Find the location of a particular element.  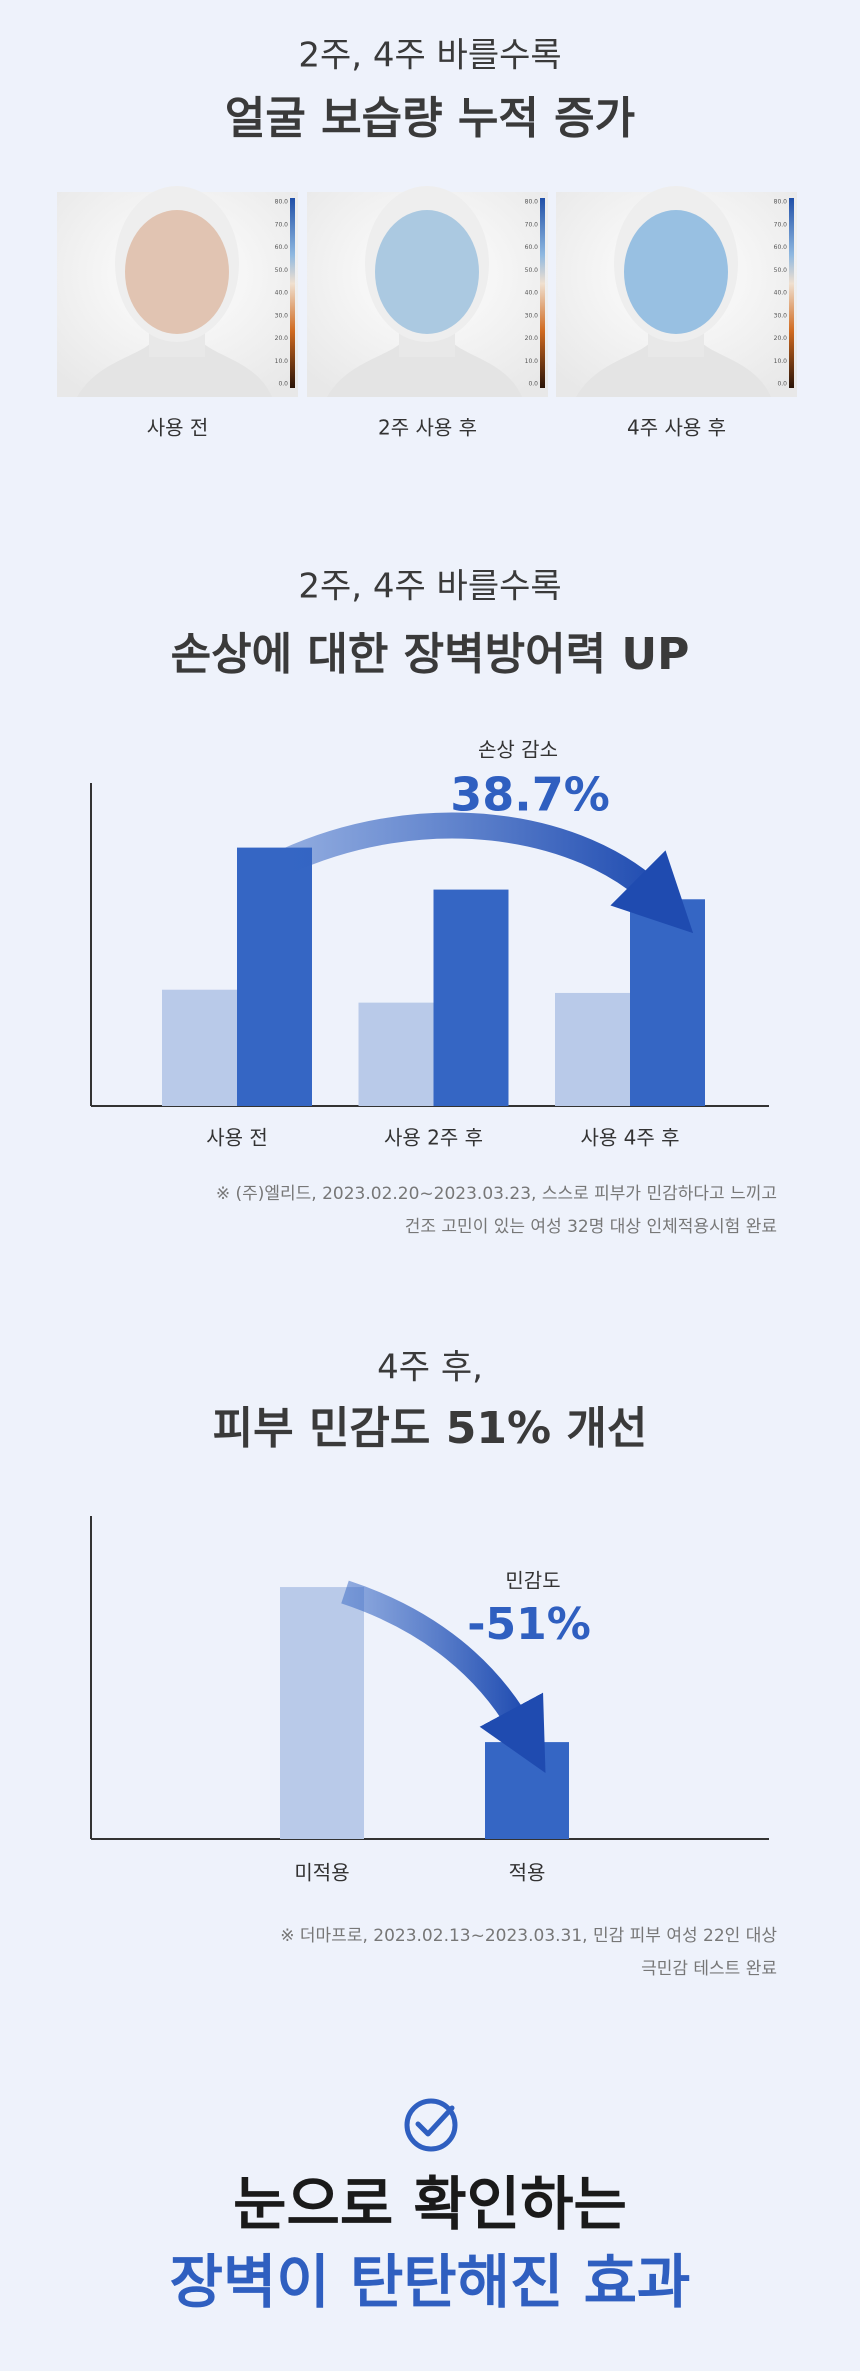

x-tick-label: 미적용 is located at coordinates (321, 1873).